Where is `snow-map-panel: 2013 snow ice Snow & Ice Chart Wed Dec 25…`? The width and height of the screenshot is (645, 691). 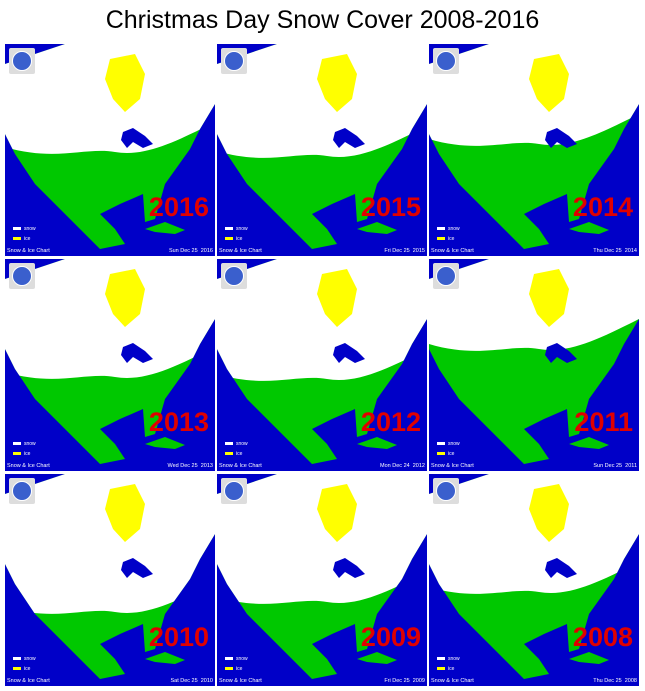
snow-map-panel: 2013 snow ice Snow & Ice Chart Wed Dec 25… is located at coordinates (110, 365).